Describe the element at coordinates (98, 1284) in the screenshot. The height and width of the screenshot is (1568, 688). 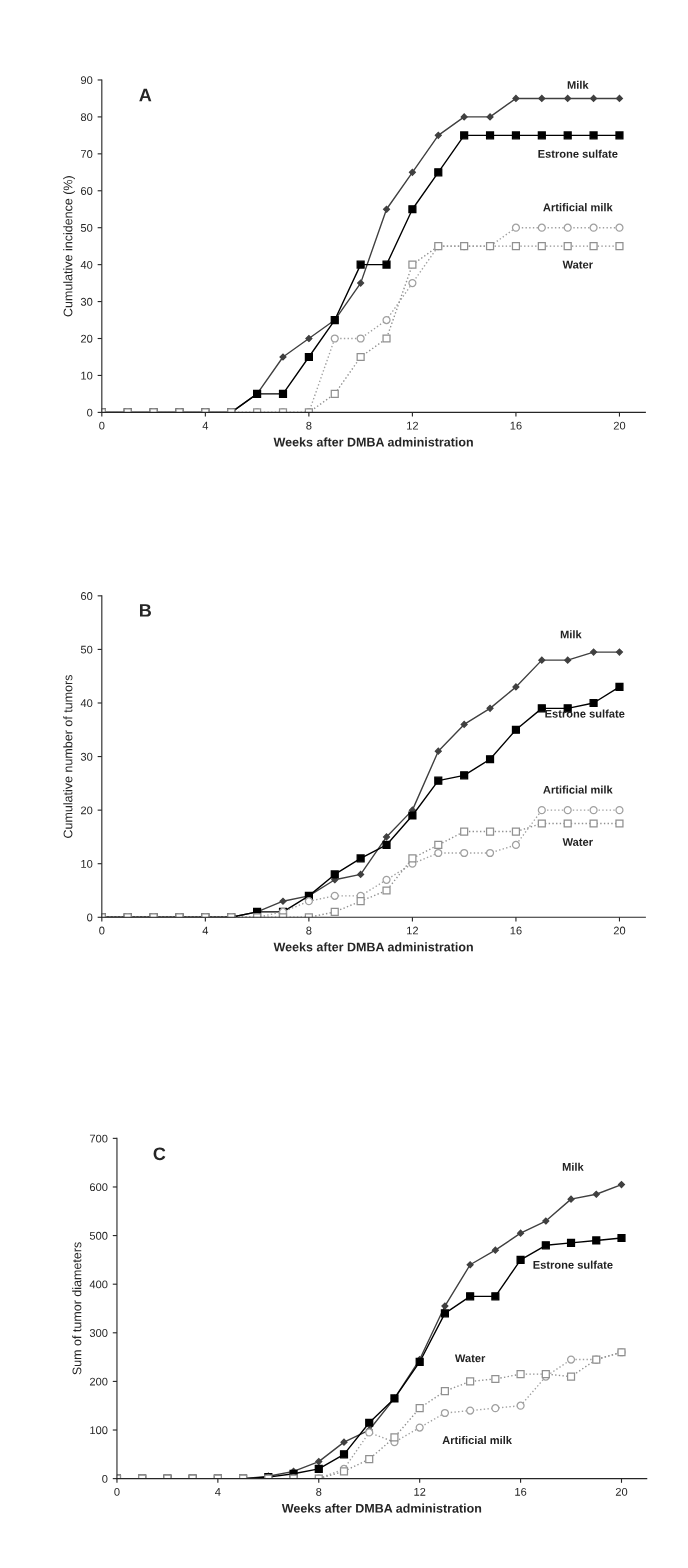
I see `y-tick-label: 400` at that location.